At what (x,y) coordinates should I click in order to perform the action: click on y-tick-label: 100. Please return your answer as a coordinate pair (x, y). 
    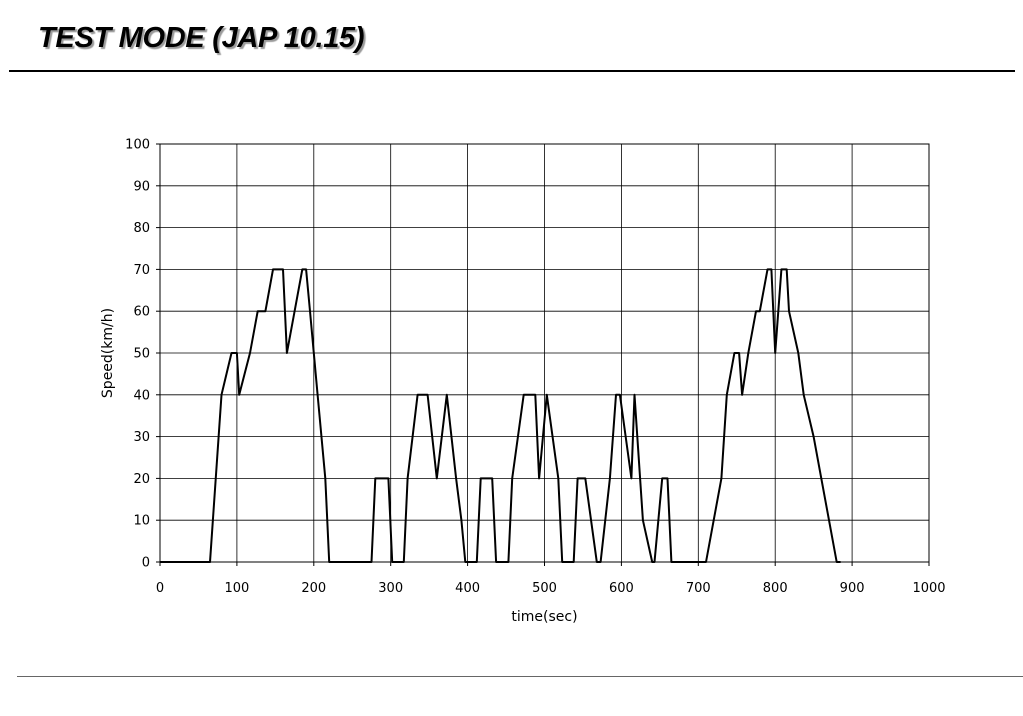
    Looking at the image, I should click on (137, 145).